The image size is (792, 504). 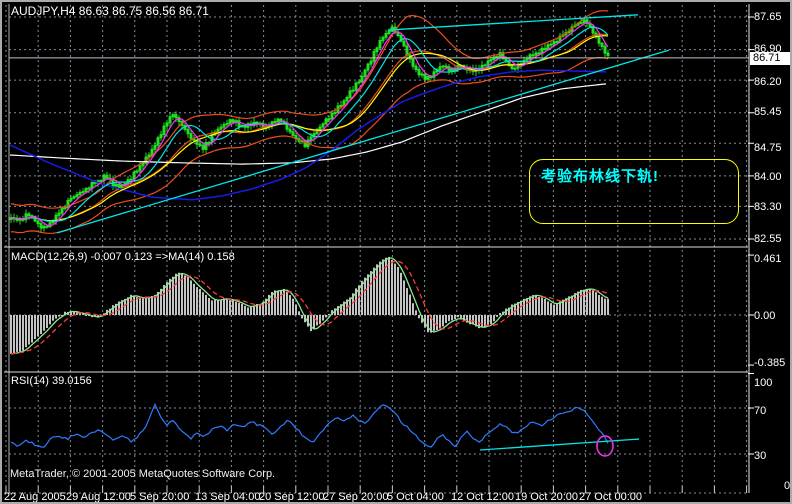 What do you see at coordinates (760, 411) in the screenshot?
I see `rsi-axis-label: 70` at bounding box center [760, 411].